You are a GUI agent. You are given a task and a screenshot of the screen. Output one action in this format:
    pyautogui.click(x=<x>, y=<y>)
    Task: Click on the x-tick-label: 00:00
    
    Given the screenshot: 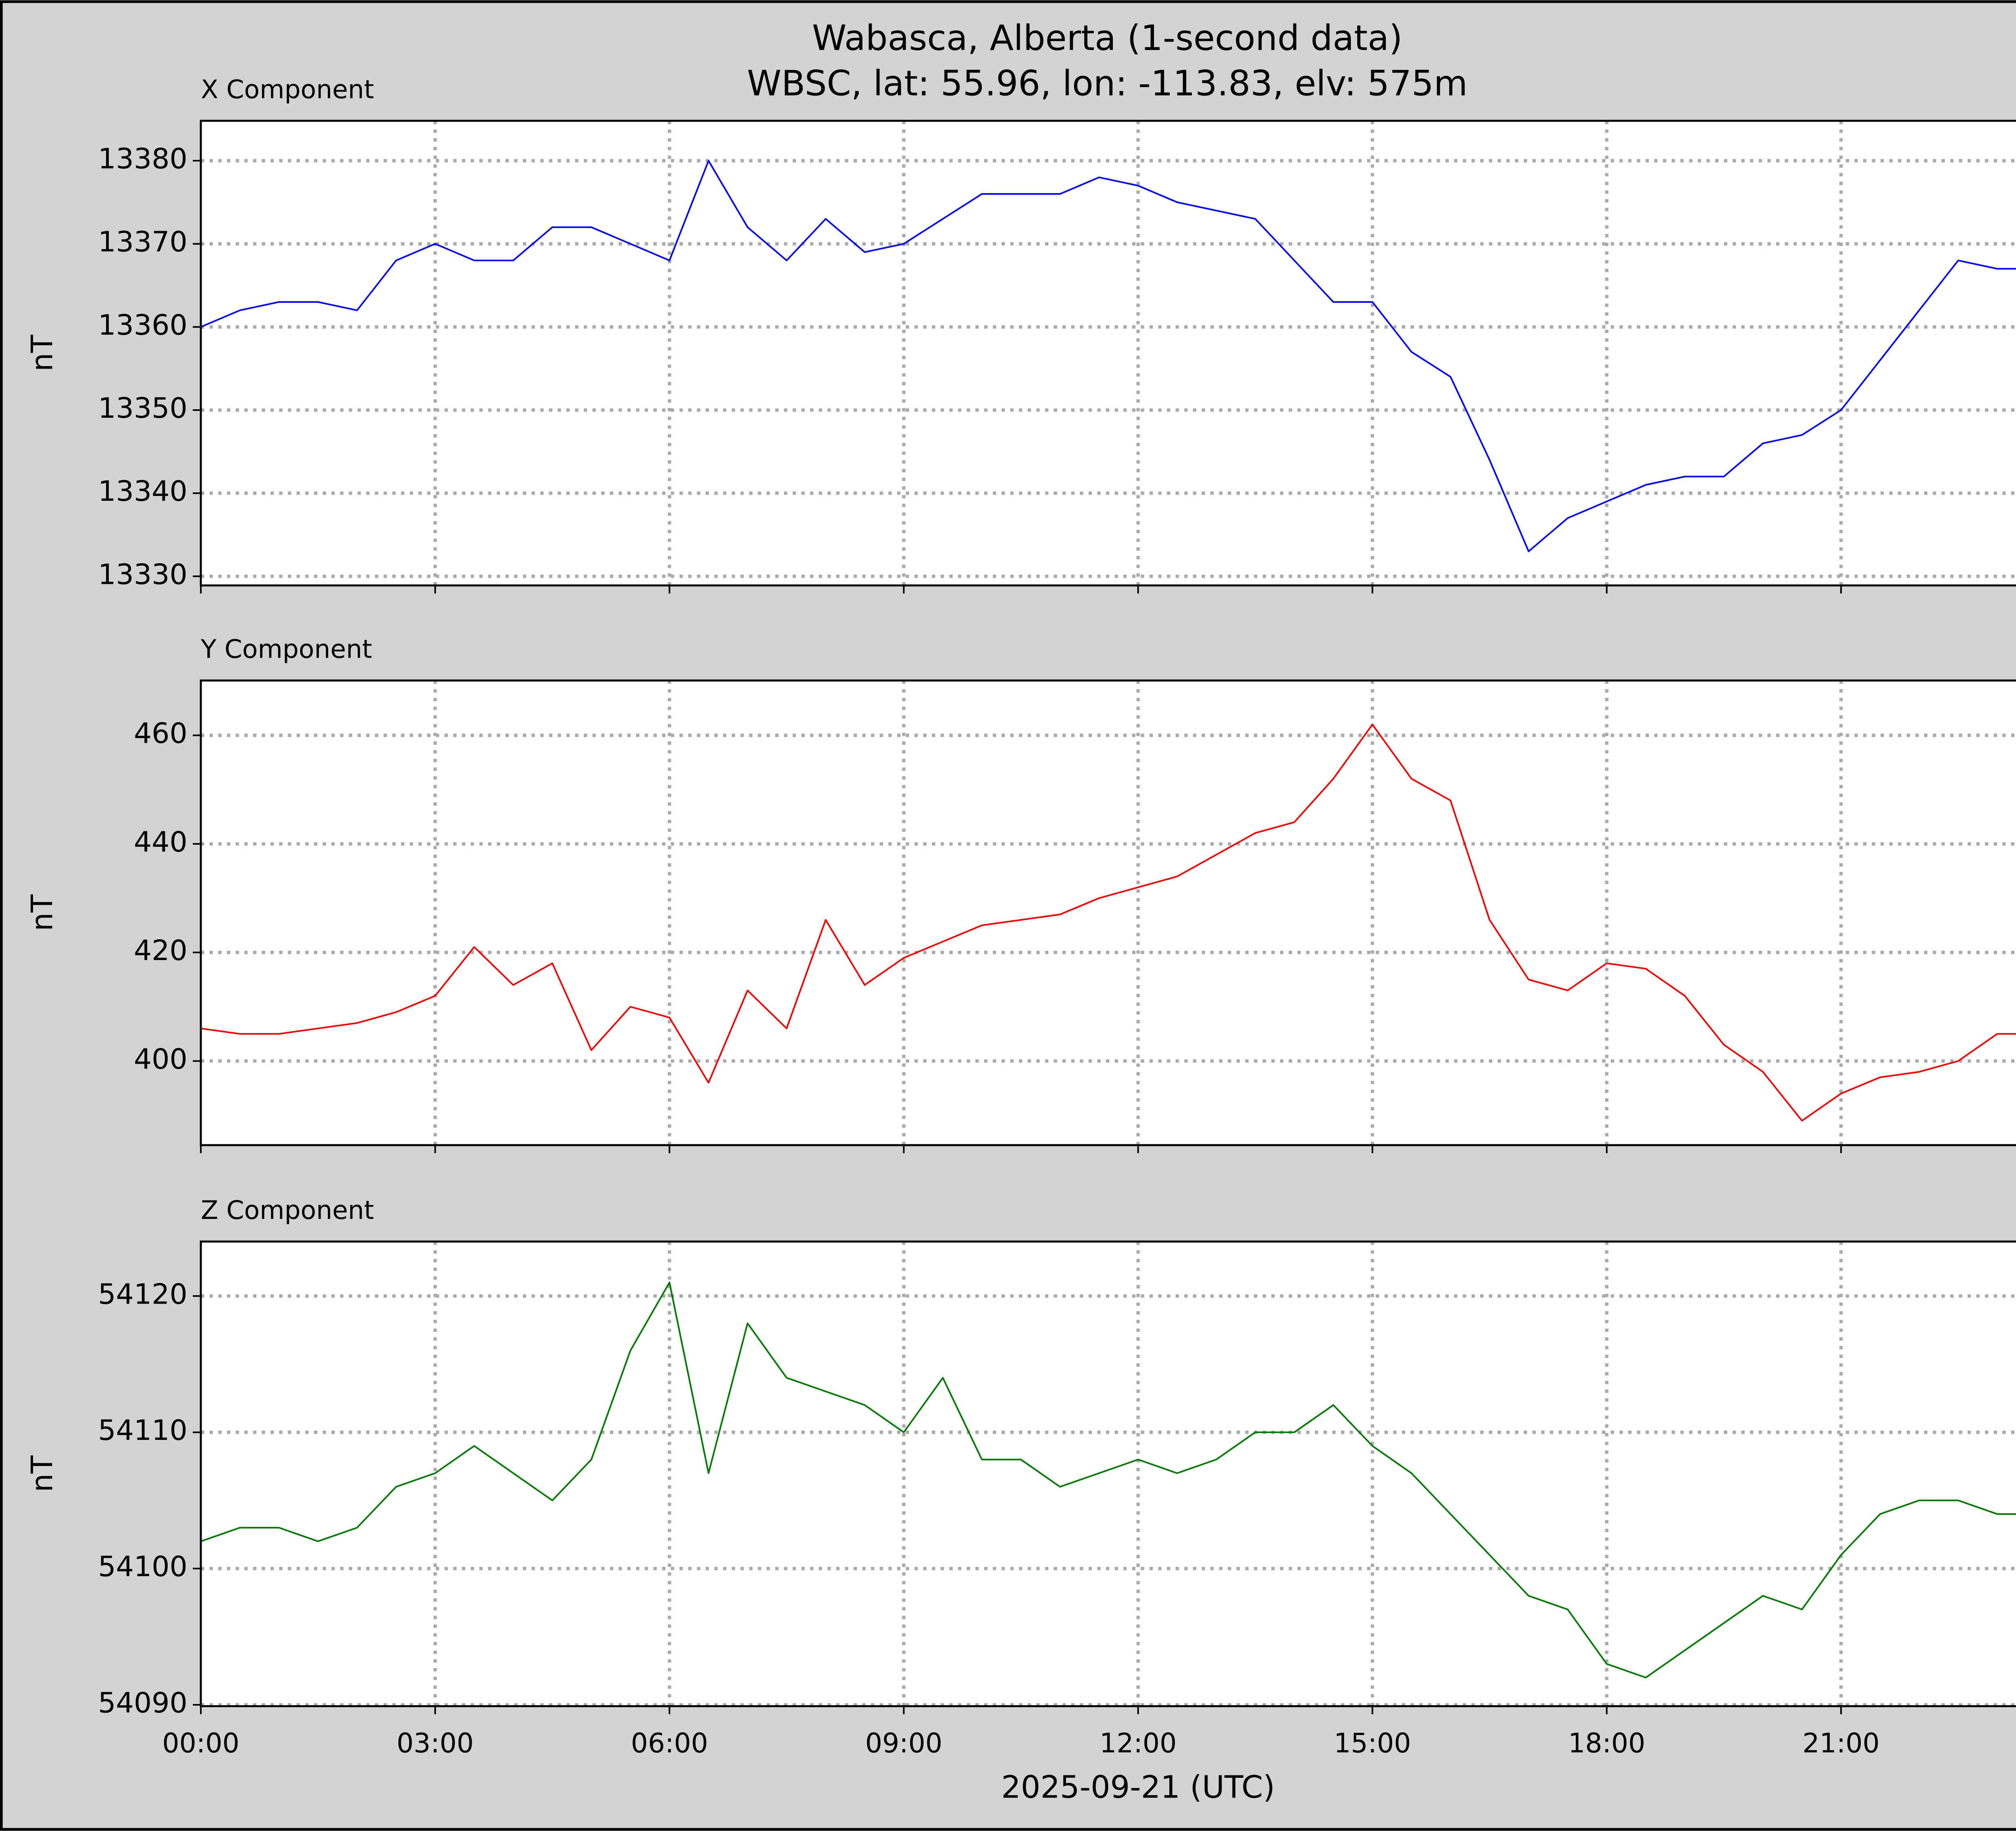 What is the action you would take?
    pyautogui.click(x=200, y=1743)
    